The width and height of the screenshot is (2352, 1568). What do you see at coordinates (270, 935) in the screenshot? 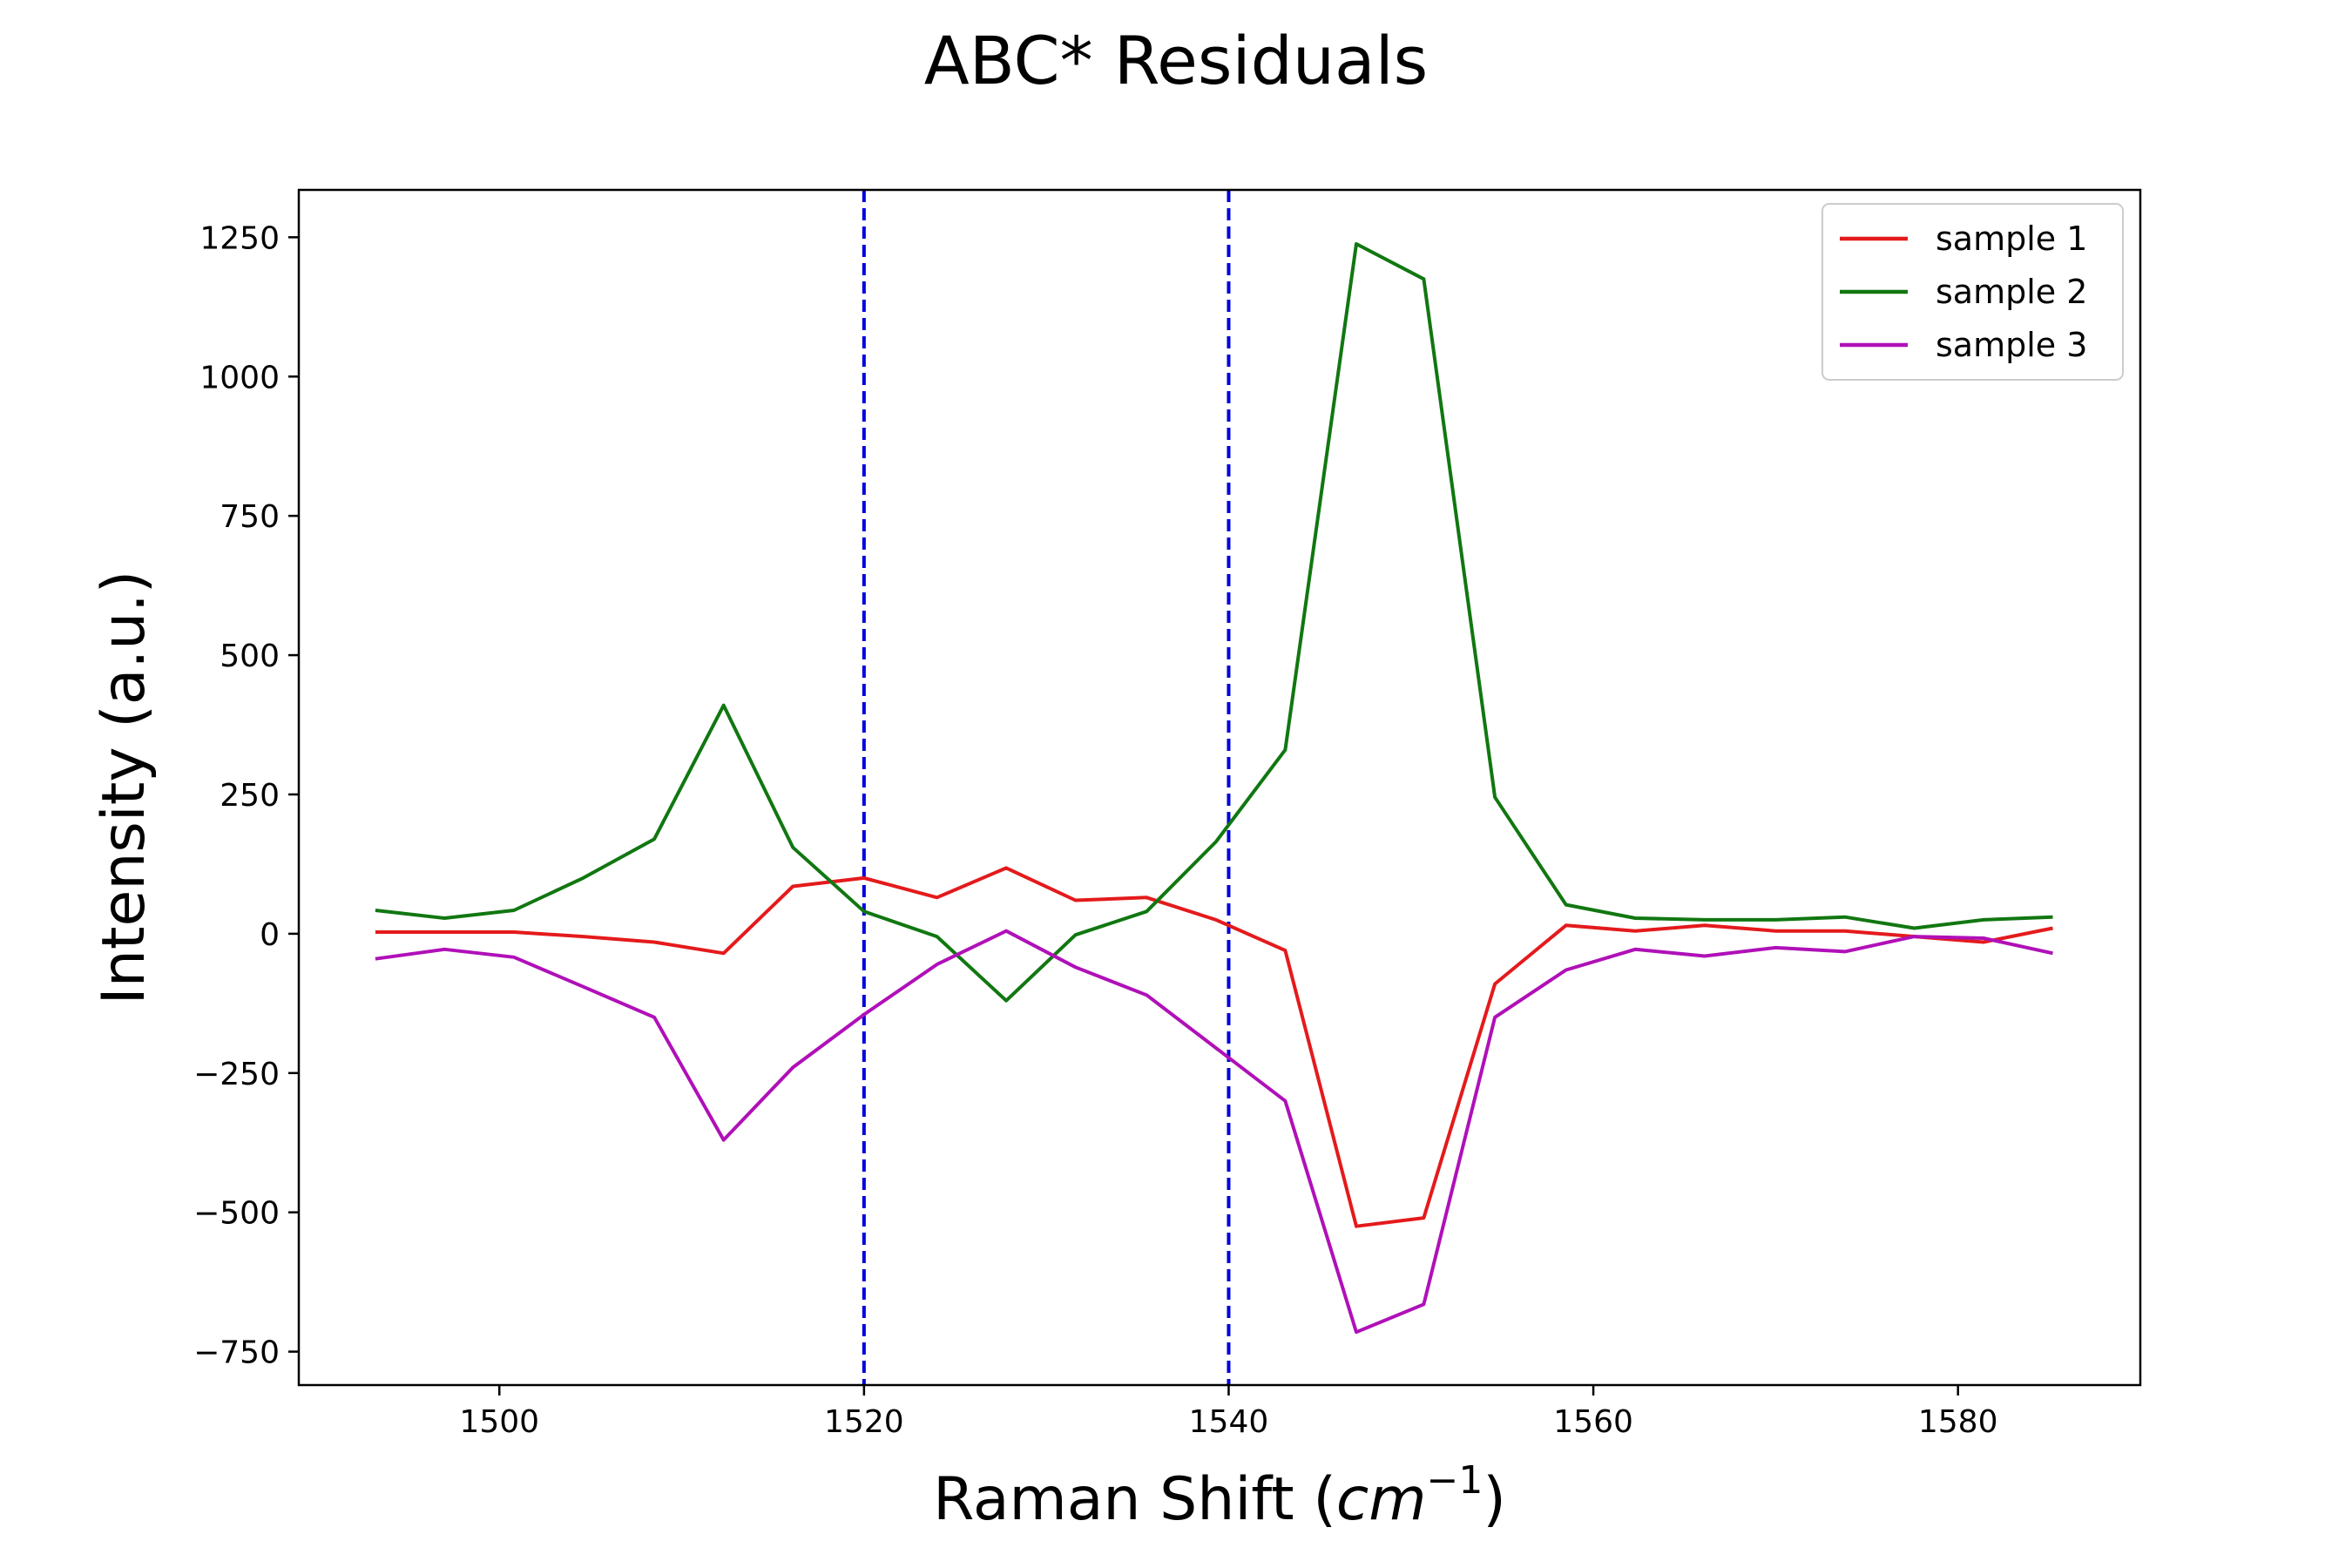
I see `y-tick-label: 0` at bounding box center [270, 935].